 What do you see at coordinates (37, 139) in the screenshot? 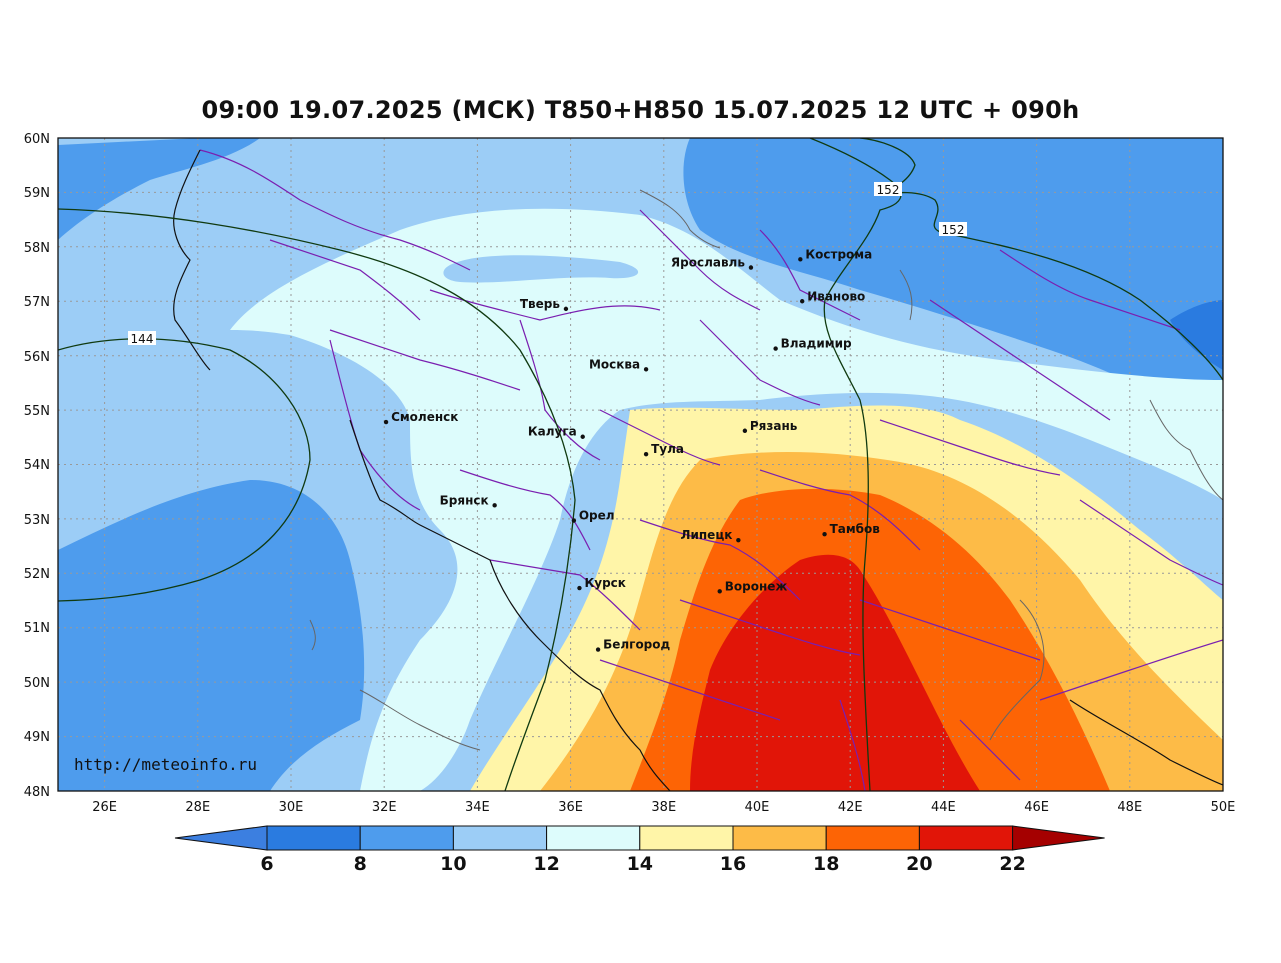
I see `lat-tick-label: 60N` at bounding box center [37, 139].